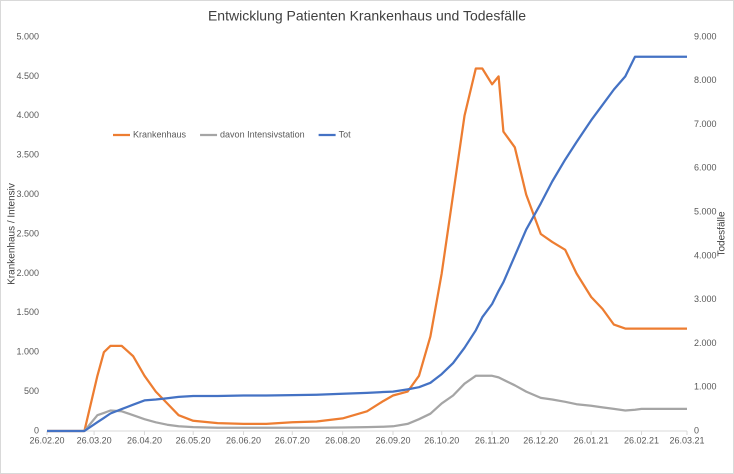  I want to click on x-tick-label: 26.06.20, so click(243, 440).